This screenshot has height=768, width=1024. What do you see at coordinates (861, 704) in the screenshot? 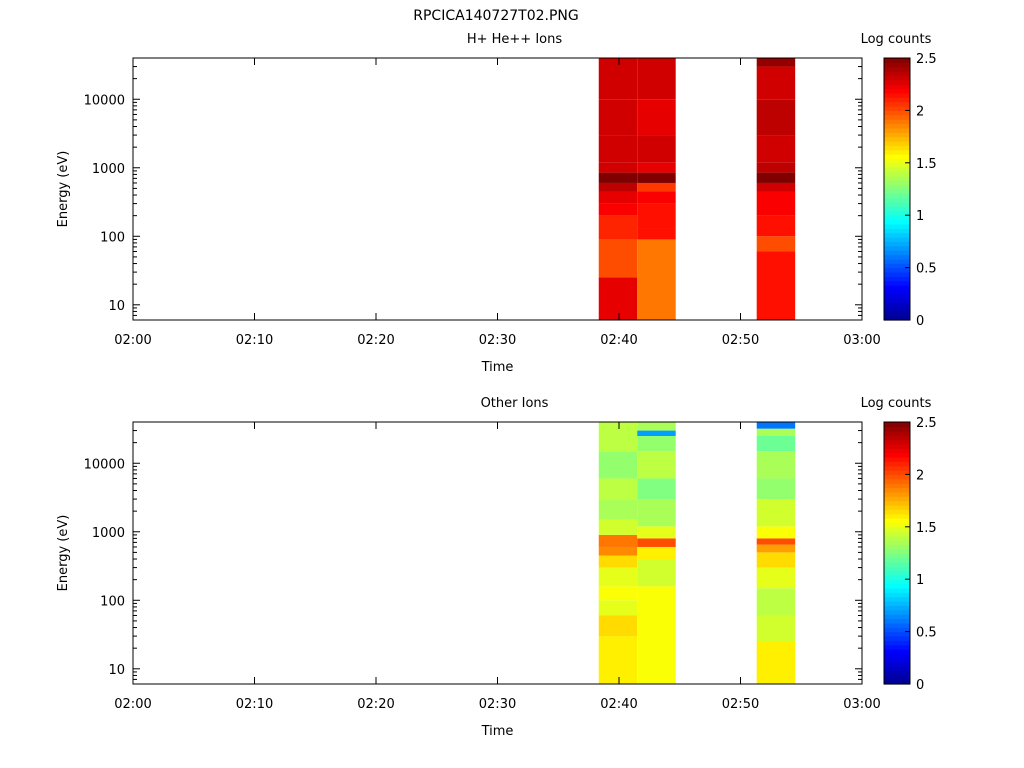
I see `x-tick-label: 03:00` at bounding box center [861, 704].